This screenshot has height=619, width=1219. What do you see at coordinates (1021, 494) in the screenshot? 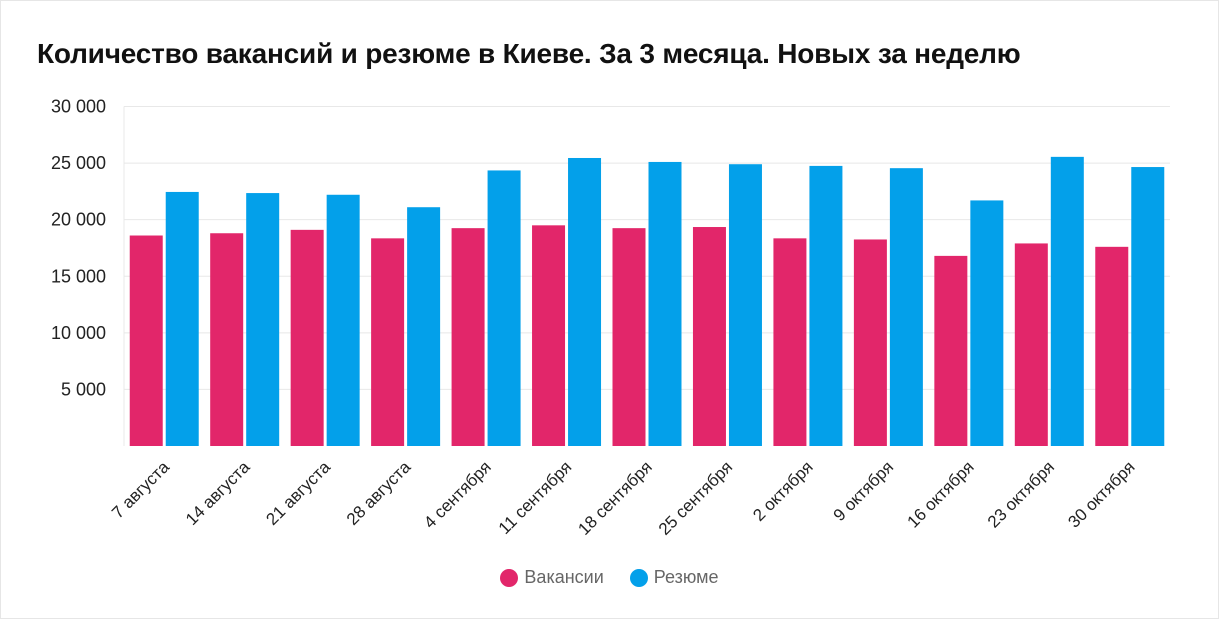
I see `x-tick-label: 23 октября` at bounding box center [1021, 494].